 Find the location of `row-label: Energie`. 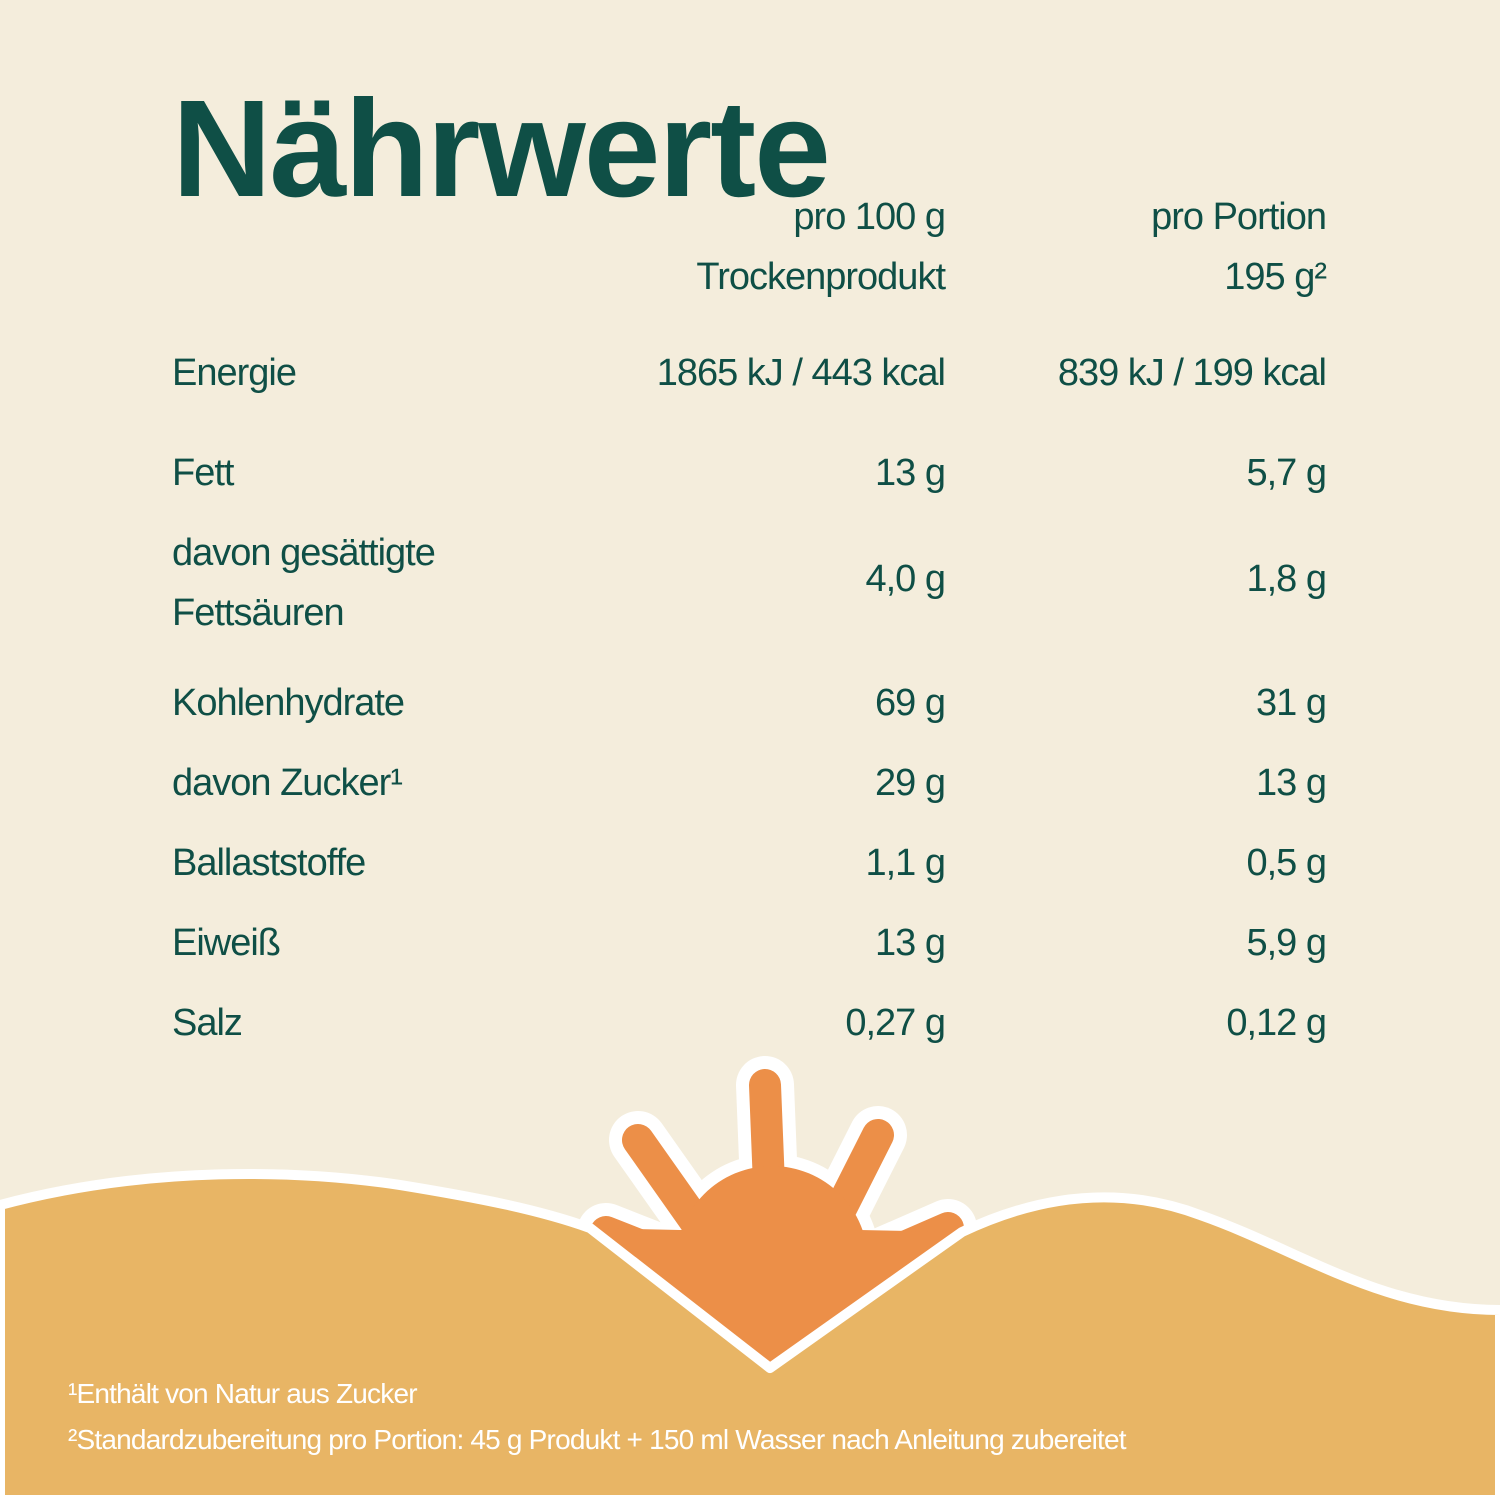

row-label: Energie is located at coordinates (234, 373).